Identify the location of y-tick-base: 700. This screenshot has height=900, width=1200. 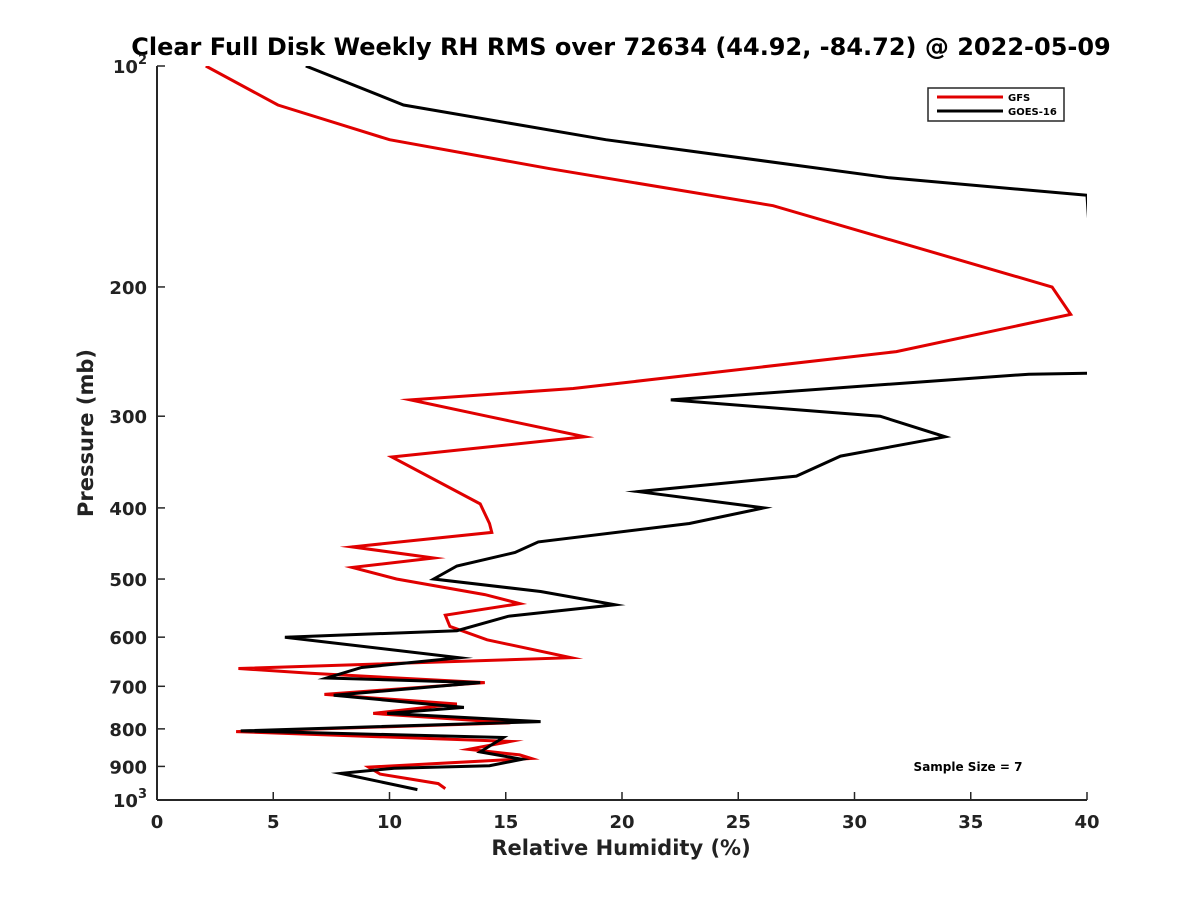
(128, 687).